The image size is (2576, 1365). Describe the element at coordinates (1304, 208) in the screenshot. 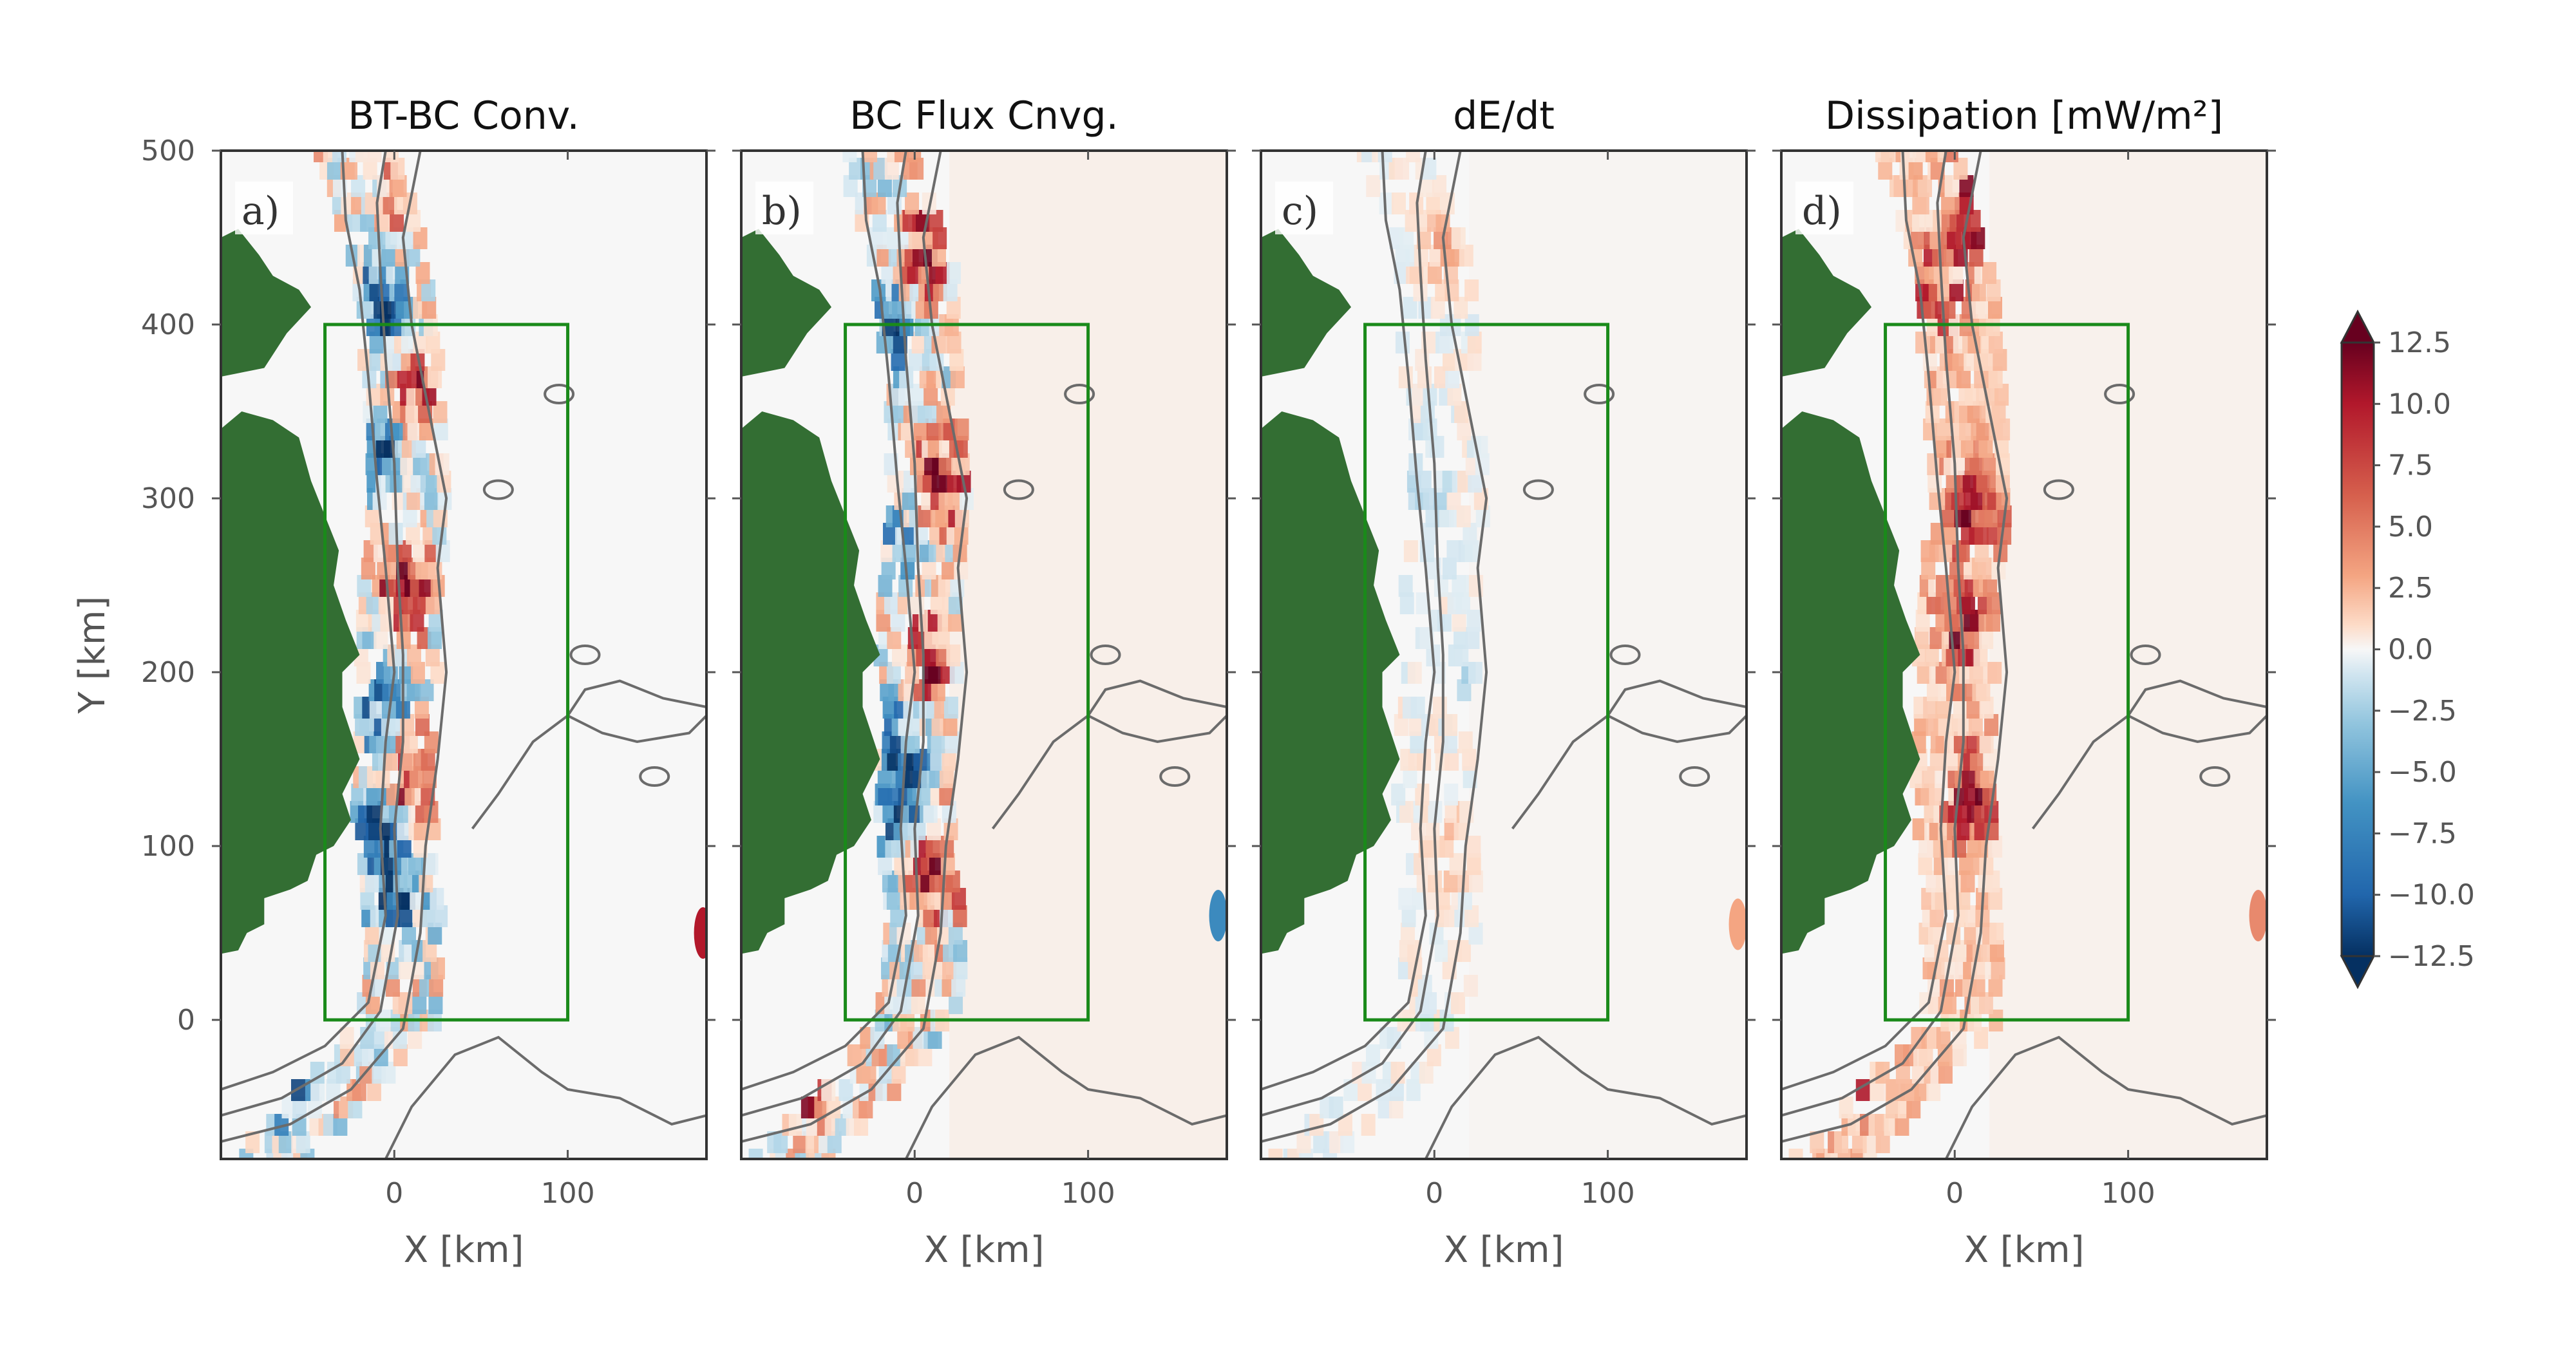

I see `panel-label-bg` at that location.